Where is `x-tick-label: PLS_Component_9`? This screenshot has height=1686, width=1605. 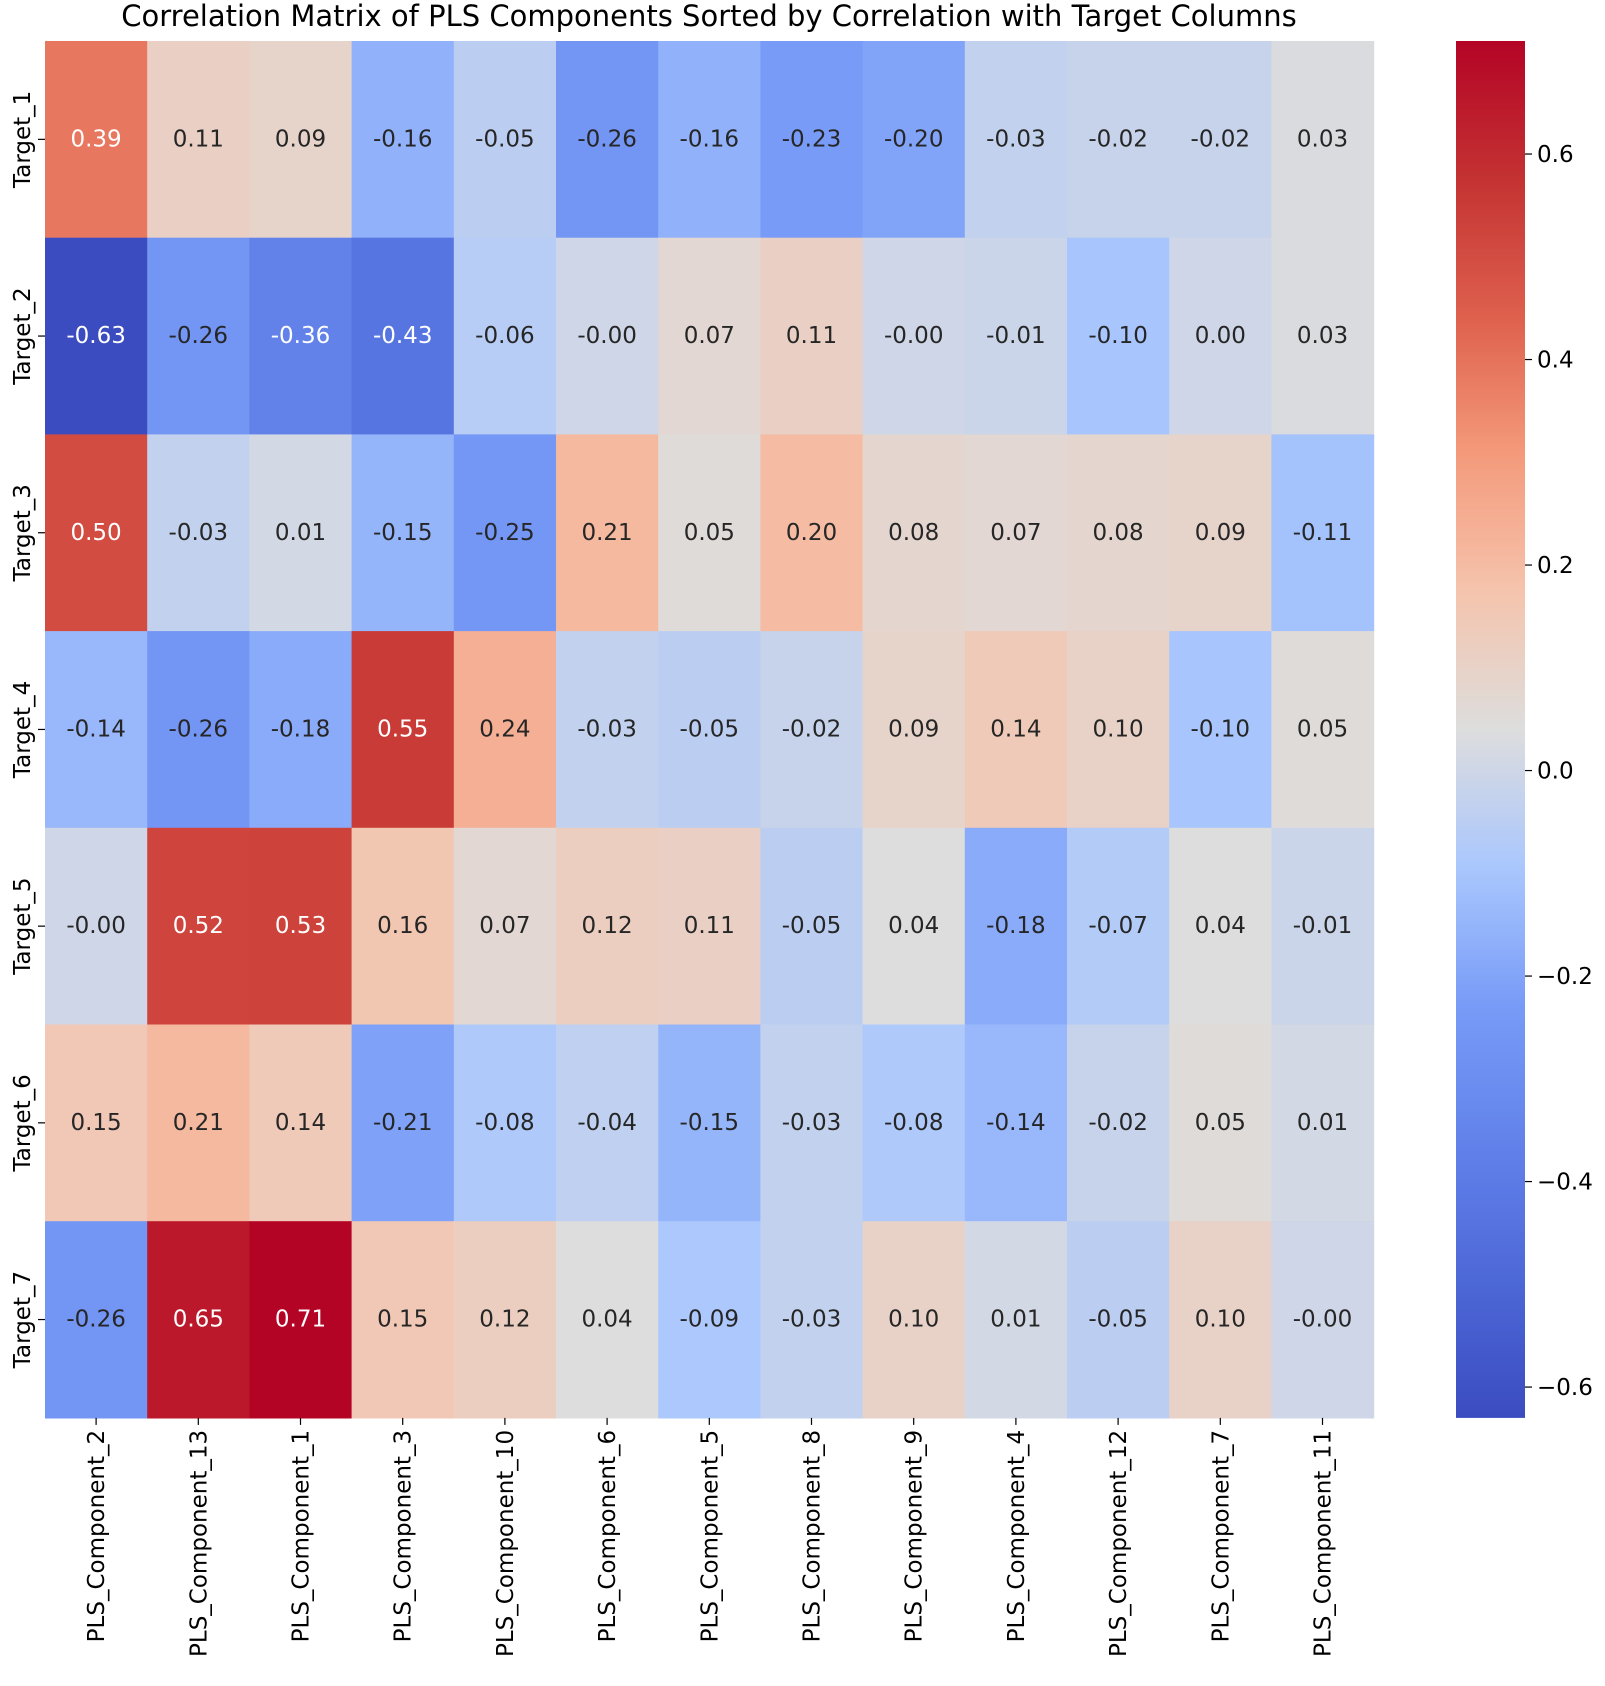 x-tick-label: PLS_Component_9 is located at coordinates (915, 1536).